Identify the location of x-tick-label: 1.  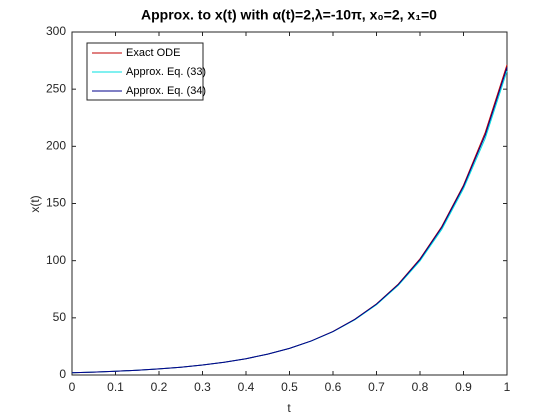
(507, 387).